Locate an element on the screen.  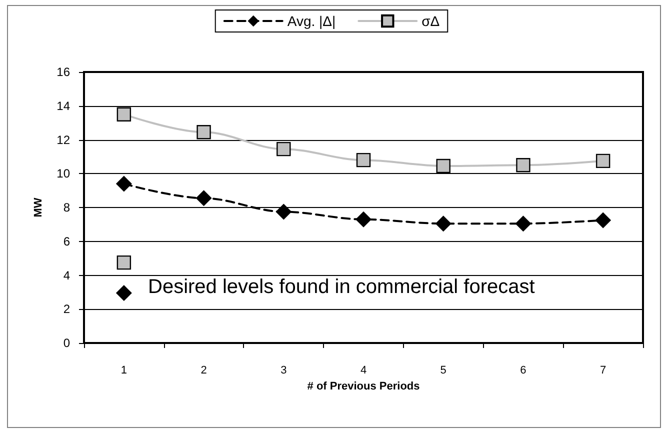
y-tick-label: 2 is located at coordinates (66, 309).